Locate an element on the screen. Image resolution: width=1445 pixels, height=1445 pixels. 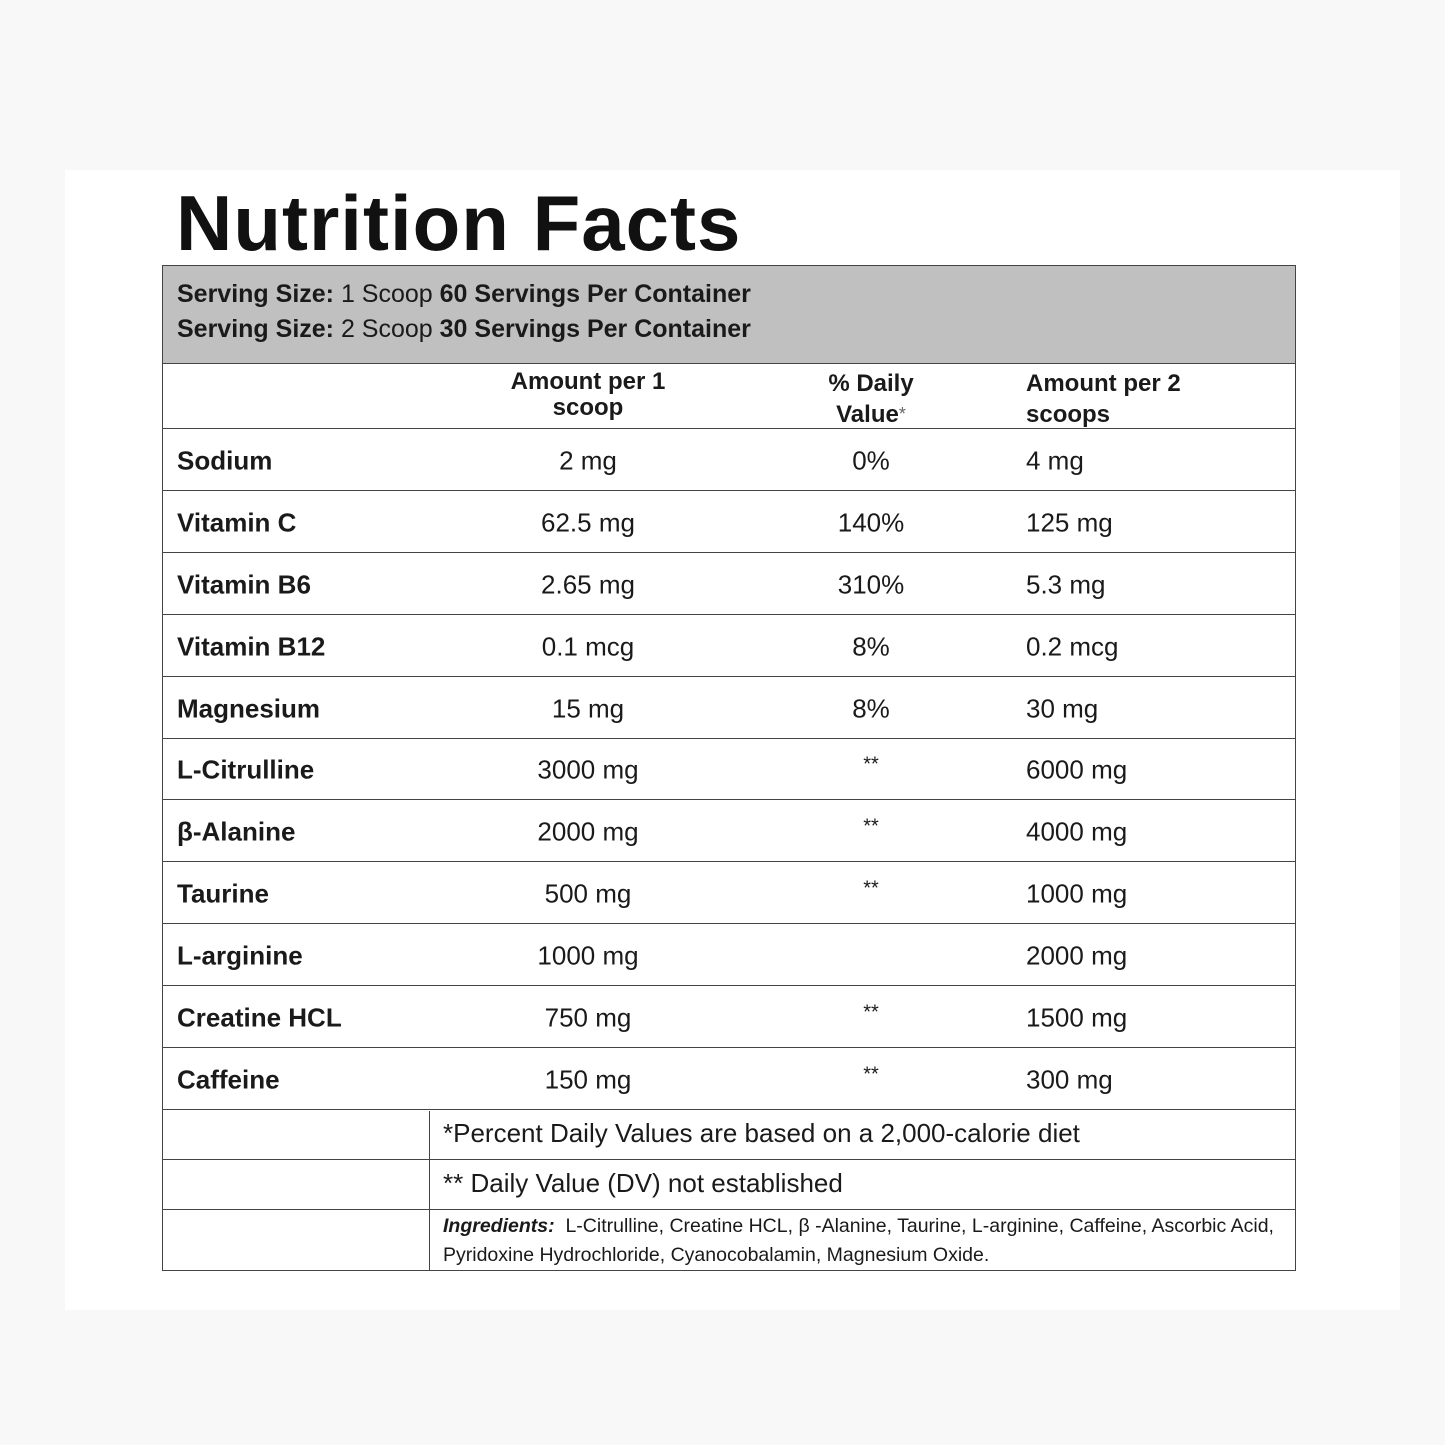
amount-1: 2 mg is located at coordinates (588, 460).